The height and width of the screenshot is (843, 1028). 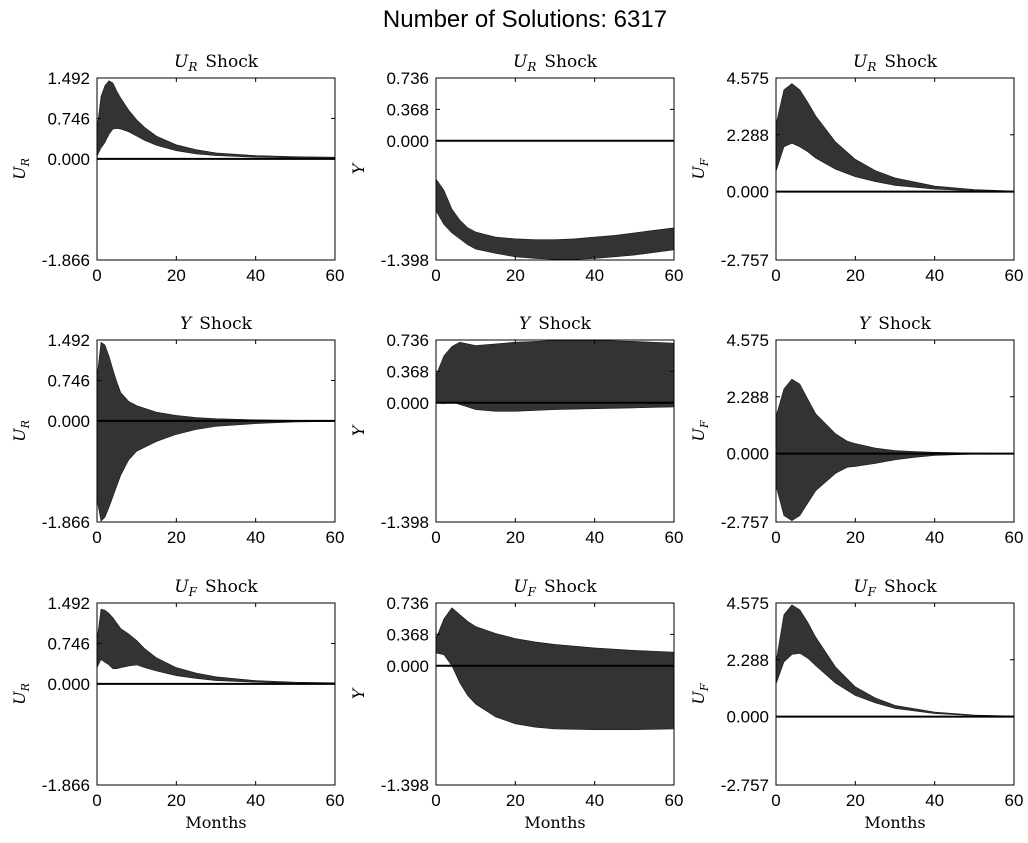 I want to click on y-tick-label: 0.736, so click(x=407, y=78).